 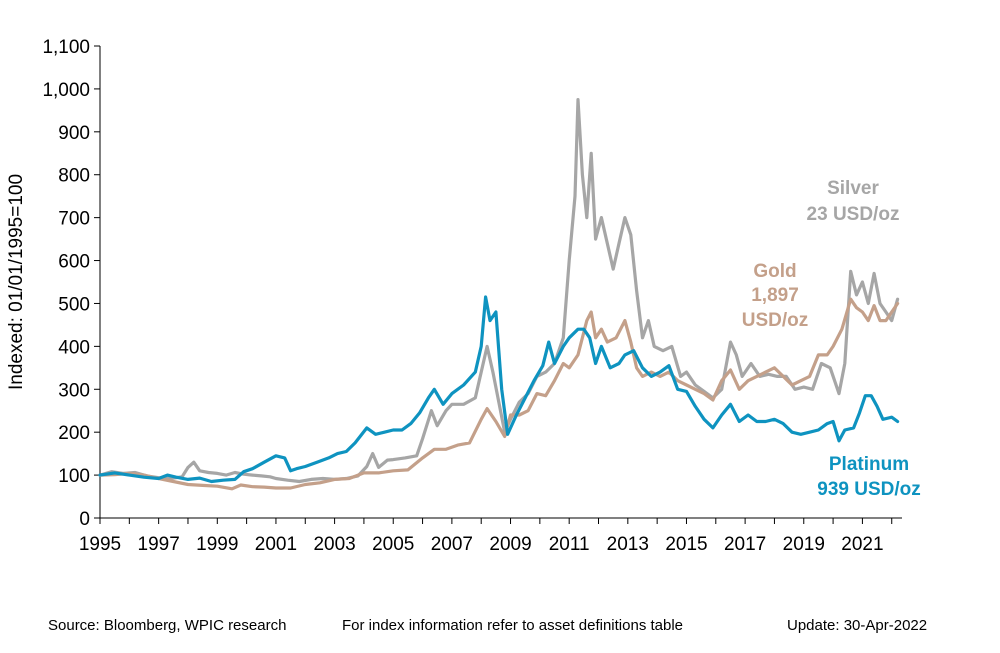 I want to click on series-label-gold-name: Gold, so click(x=774, y=271).